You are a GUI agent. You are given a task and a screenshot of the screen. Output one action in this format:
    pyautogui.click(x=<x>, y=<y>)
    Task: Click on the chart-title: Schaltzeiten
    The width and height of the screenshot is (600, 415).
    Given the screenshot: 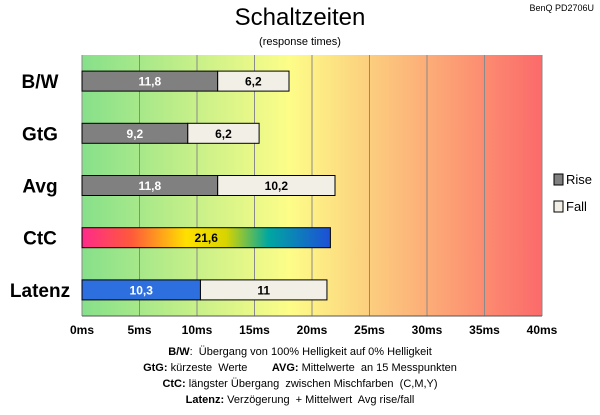 What is the action you would take?
    pyautogui.click(x=300, y=17)
    